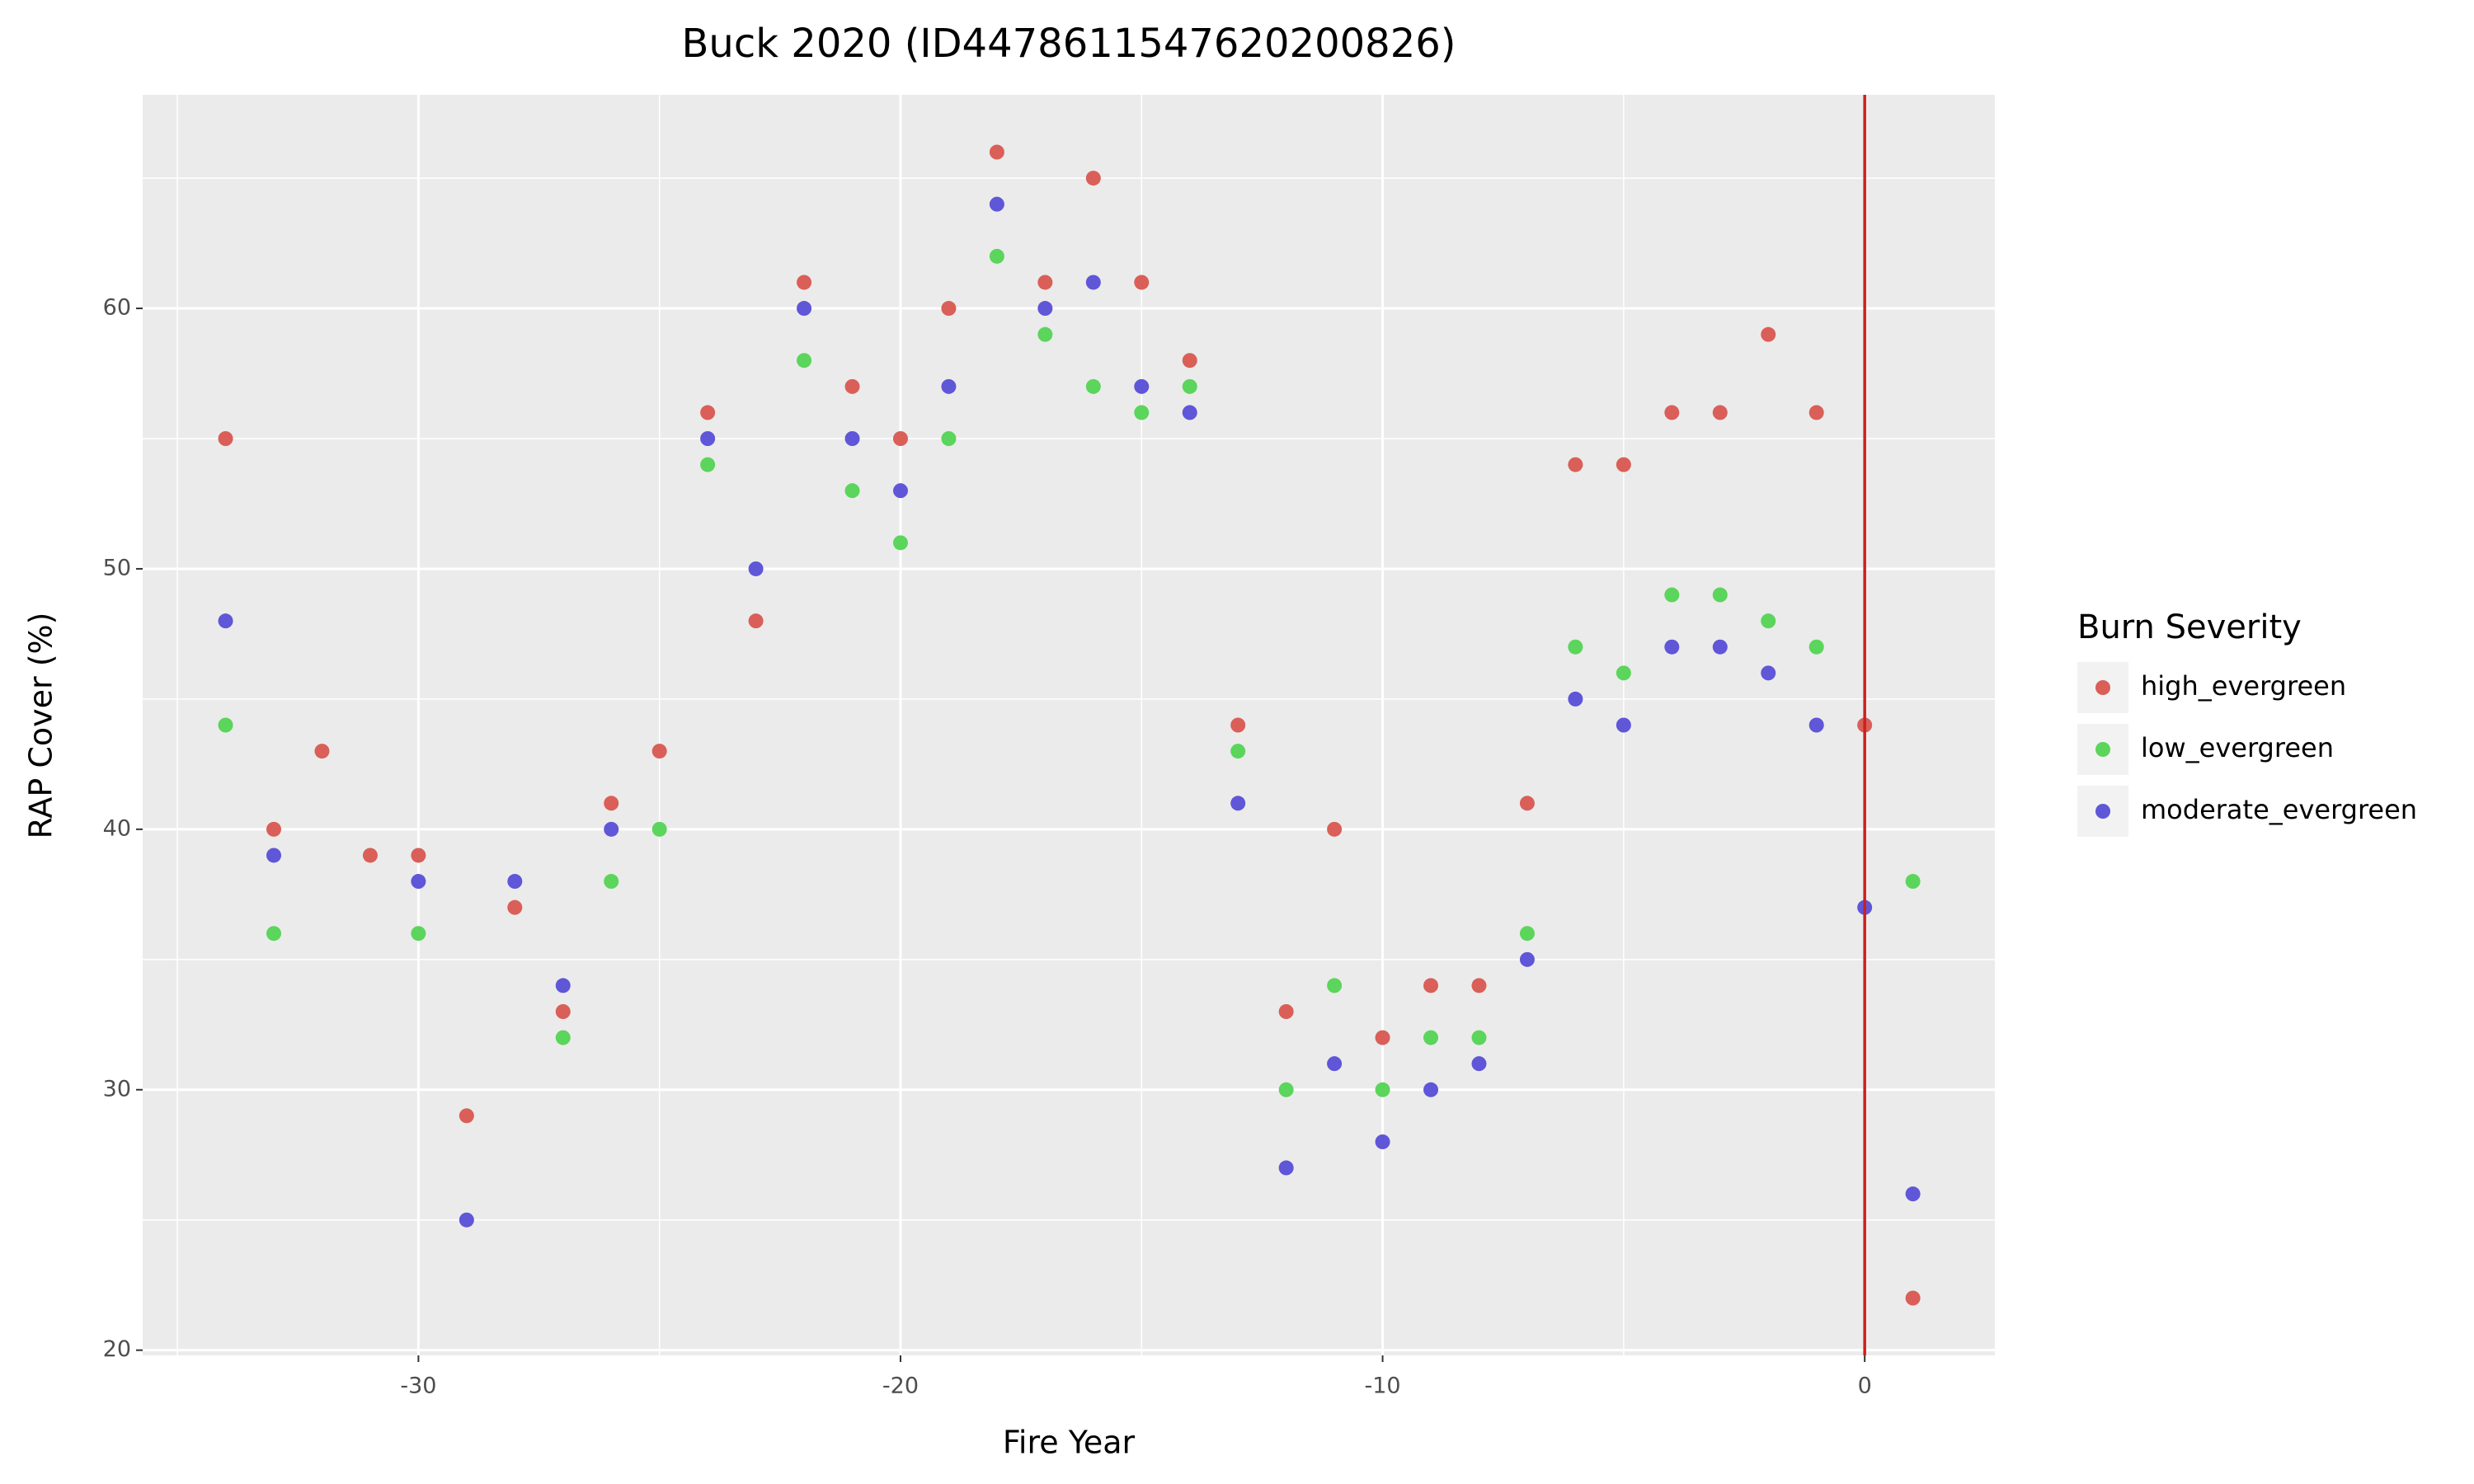 The image size is (2474, 1484). I want to click on y-tick-label: 40, so click(117, 828).